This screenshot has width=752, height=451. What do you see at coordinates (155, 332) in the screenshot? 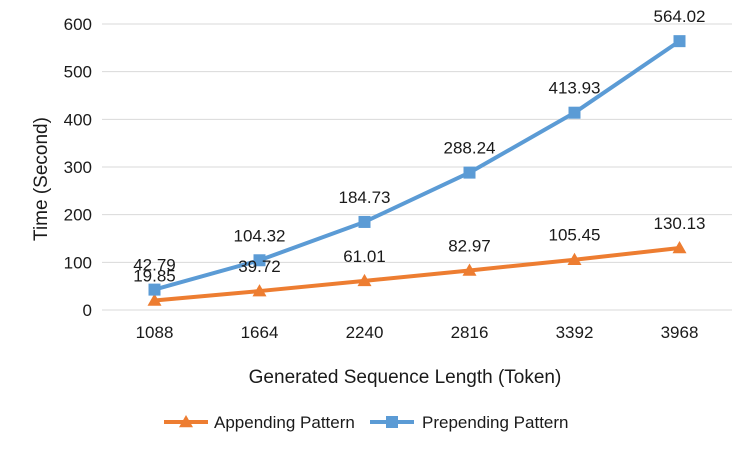
I see `x-tick-label: 1088` at bounding box center [155, 332].